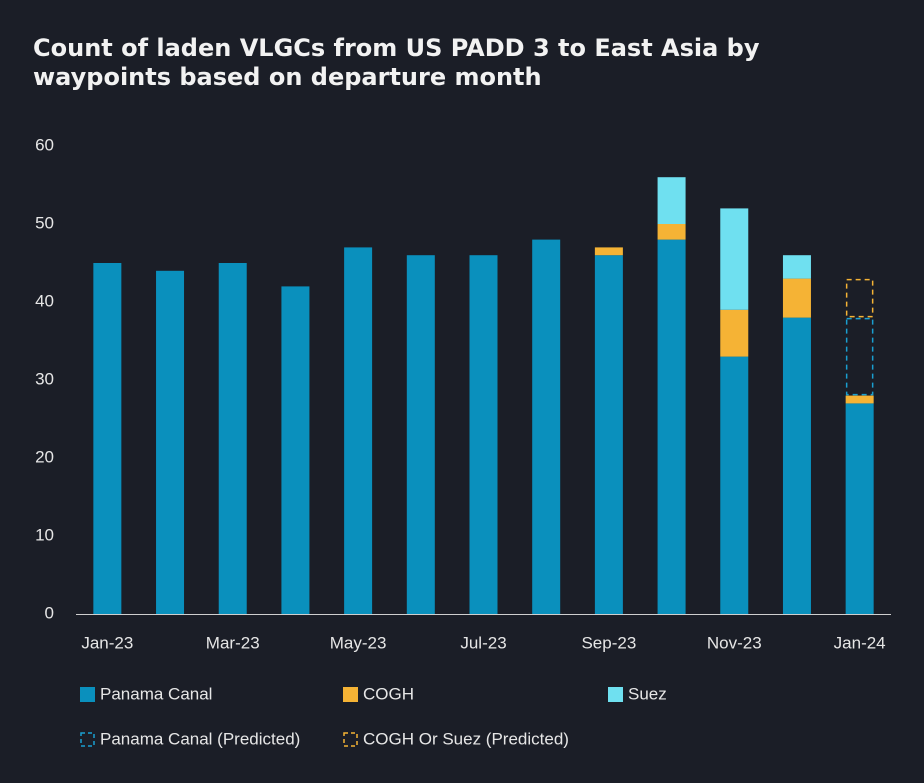  I want to click on y-tick-label: 40, so click(44, 300).